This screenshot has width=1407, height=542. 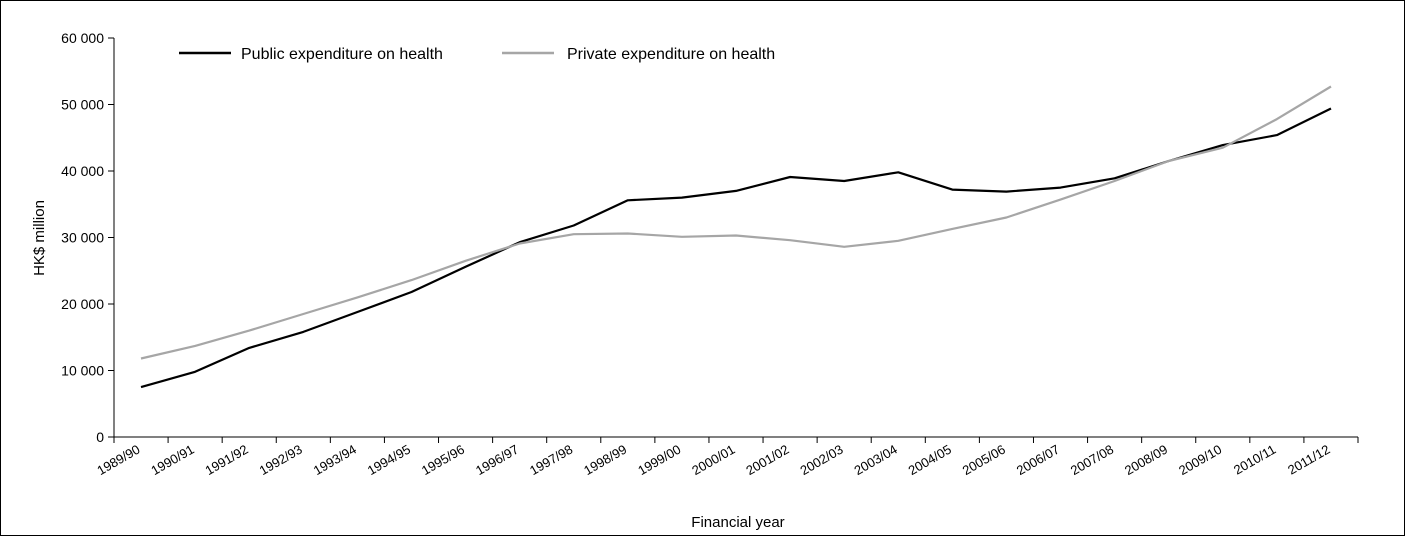 What do you see at coordinates (172, 460) in the screenshot?
I see `x-tick-label: 1990/91` at bounding box center [172, 460].